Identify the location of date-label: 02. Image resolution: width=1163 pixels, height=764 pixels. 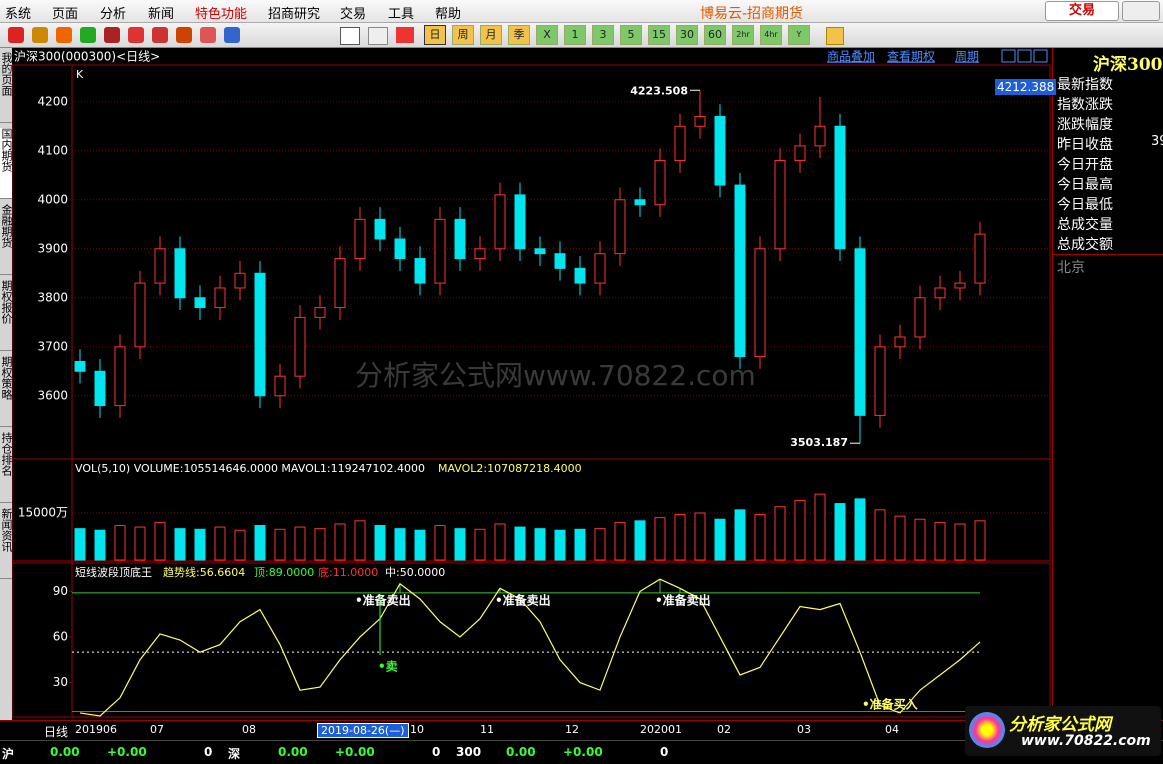
(724, 729).